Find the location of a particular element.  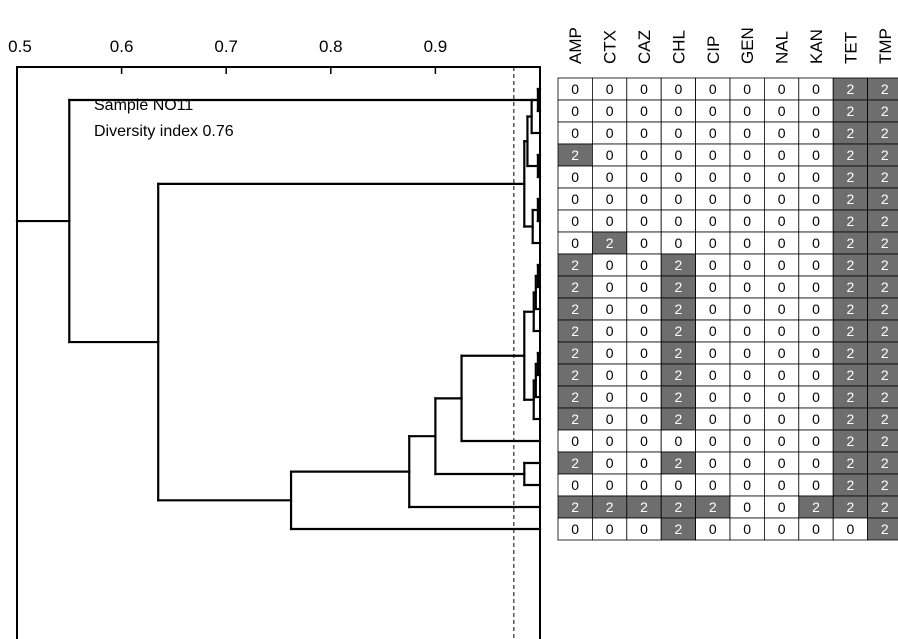

sample-name: Sample NO11 is located at coordinates (143, 105).